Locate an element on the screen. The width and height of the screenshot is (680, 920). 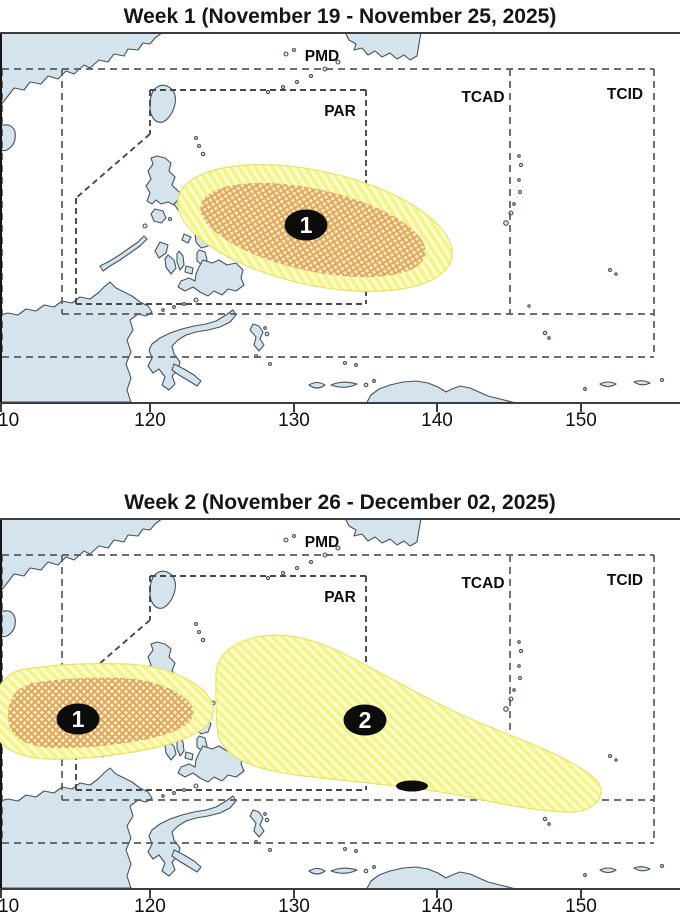
week2-marker-1-label: 1 is located at coordinates (78, 719).